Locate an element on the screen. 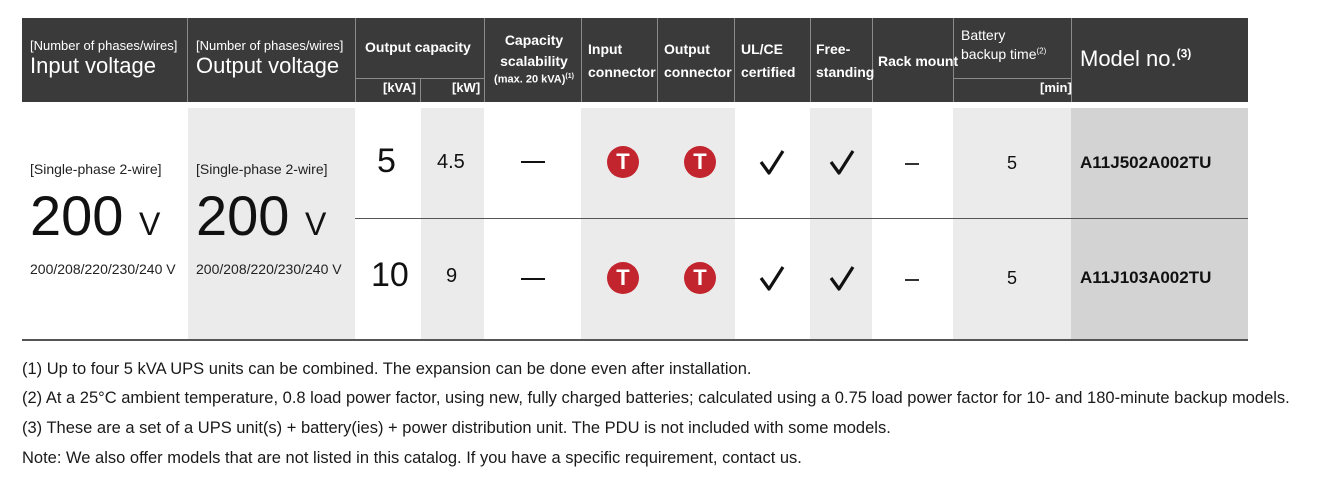  capacity-scalability-line1: Capacity is located at coordinates (534, 40).